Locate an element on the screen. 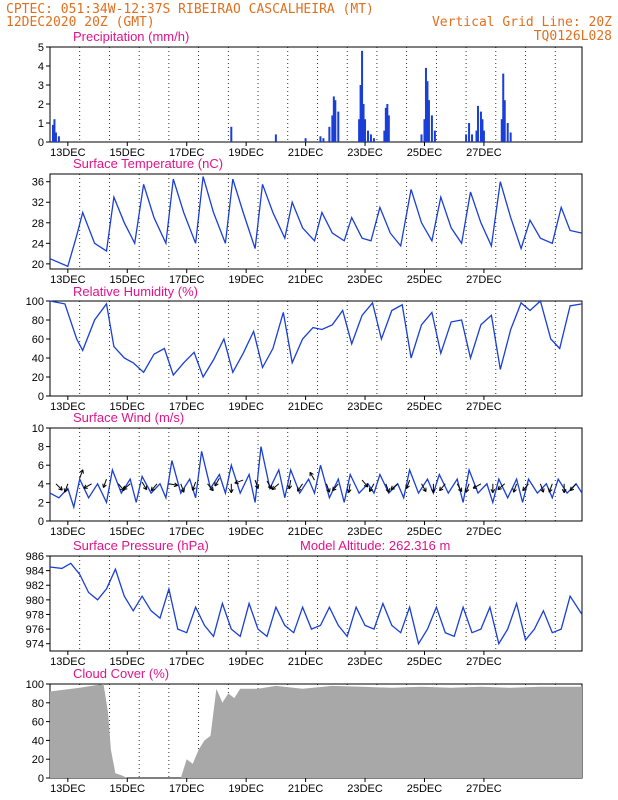  y-tick-label: 980 is located at coordinates (35, 601).